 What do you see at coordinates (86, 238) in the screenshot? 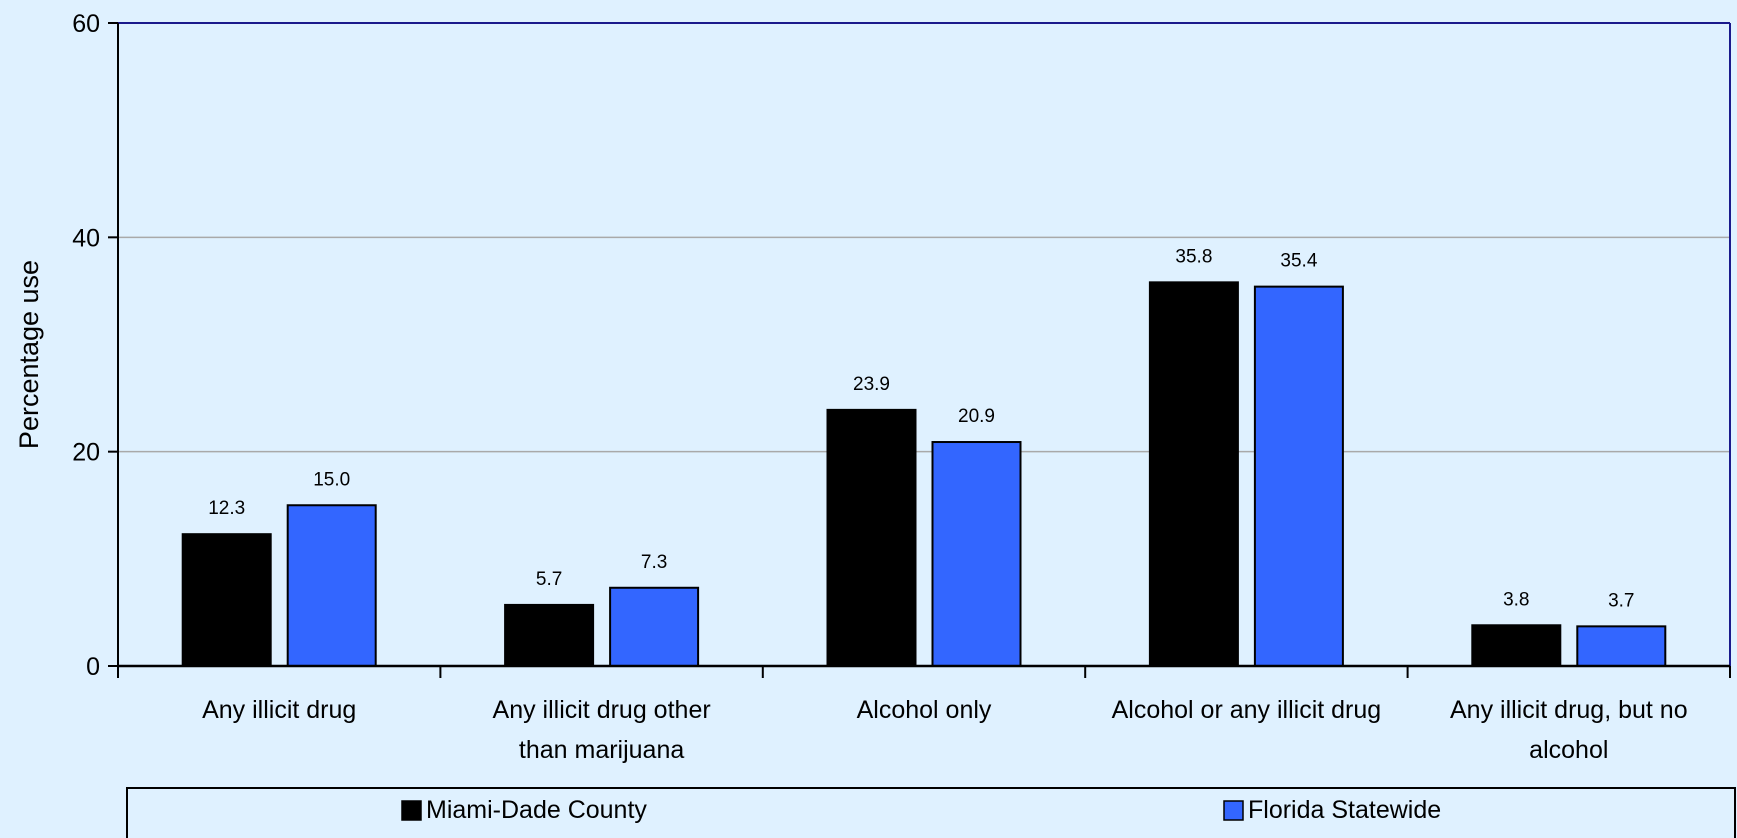
I see `y-tick-label: 40` at bounding box center [86, 238].